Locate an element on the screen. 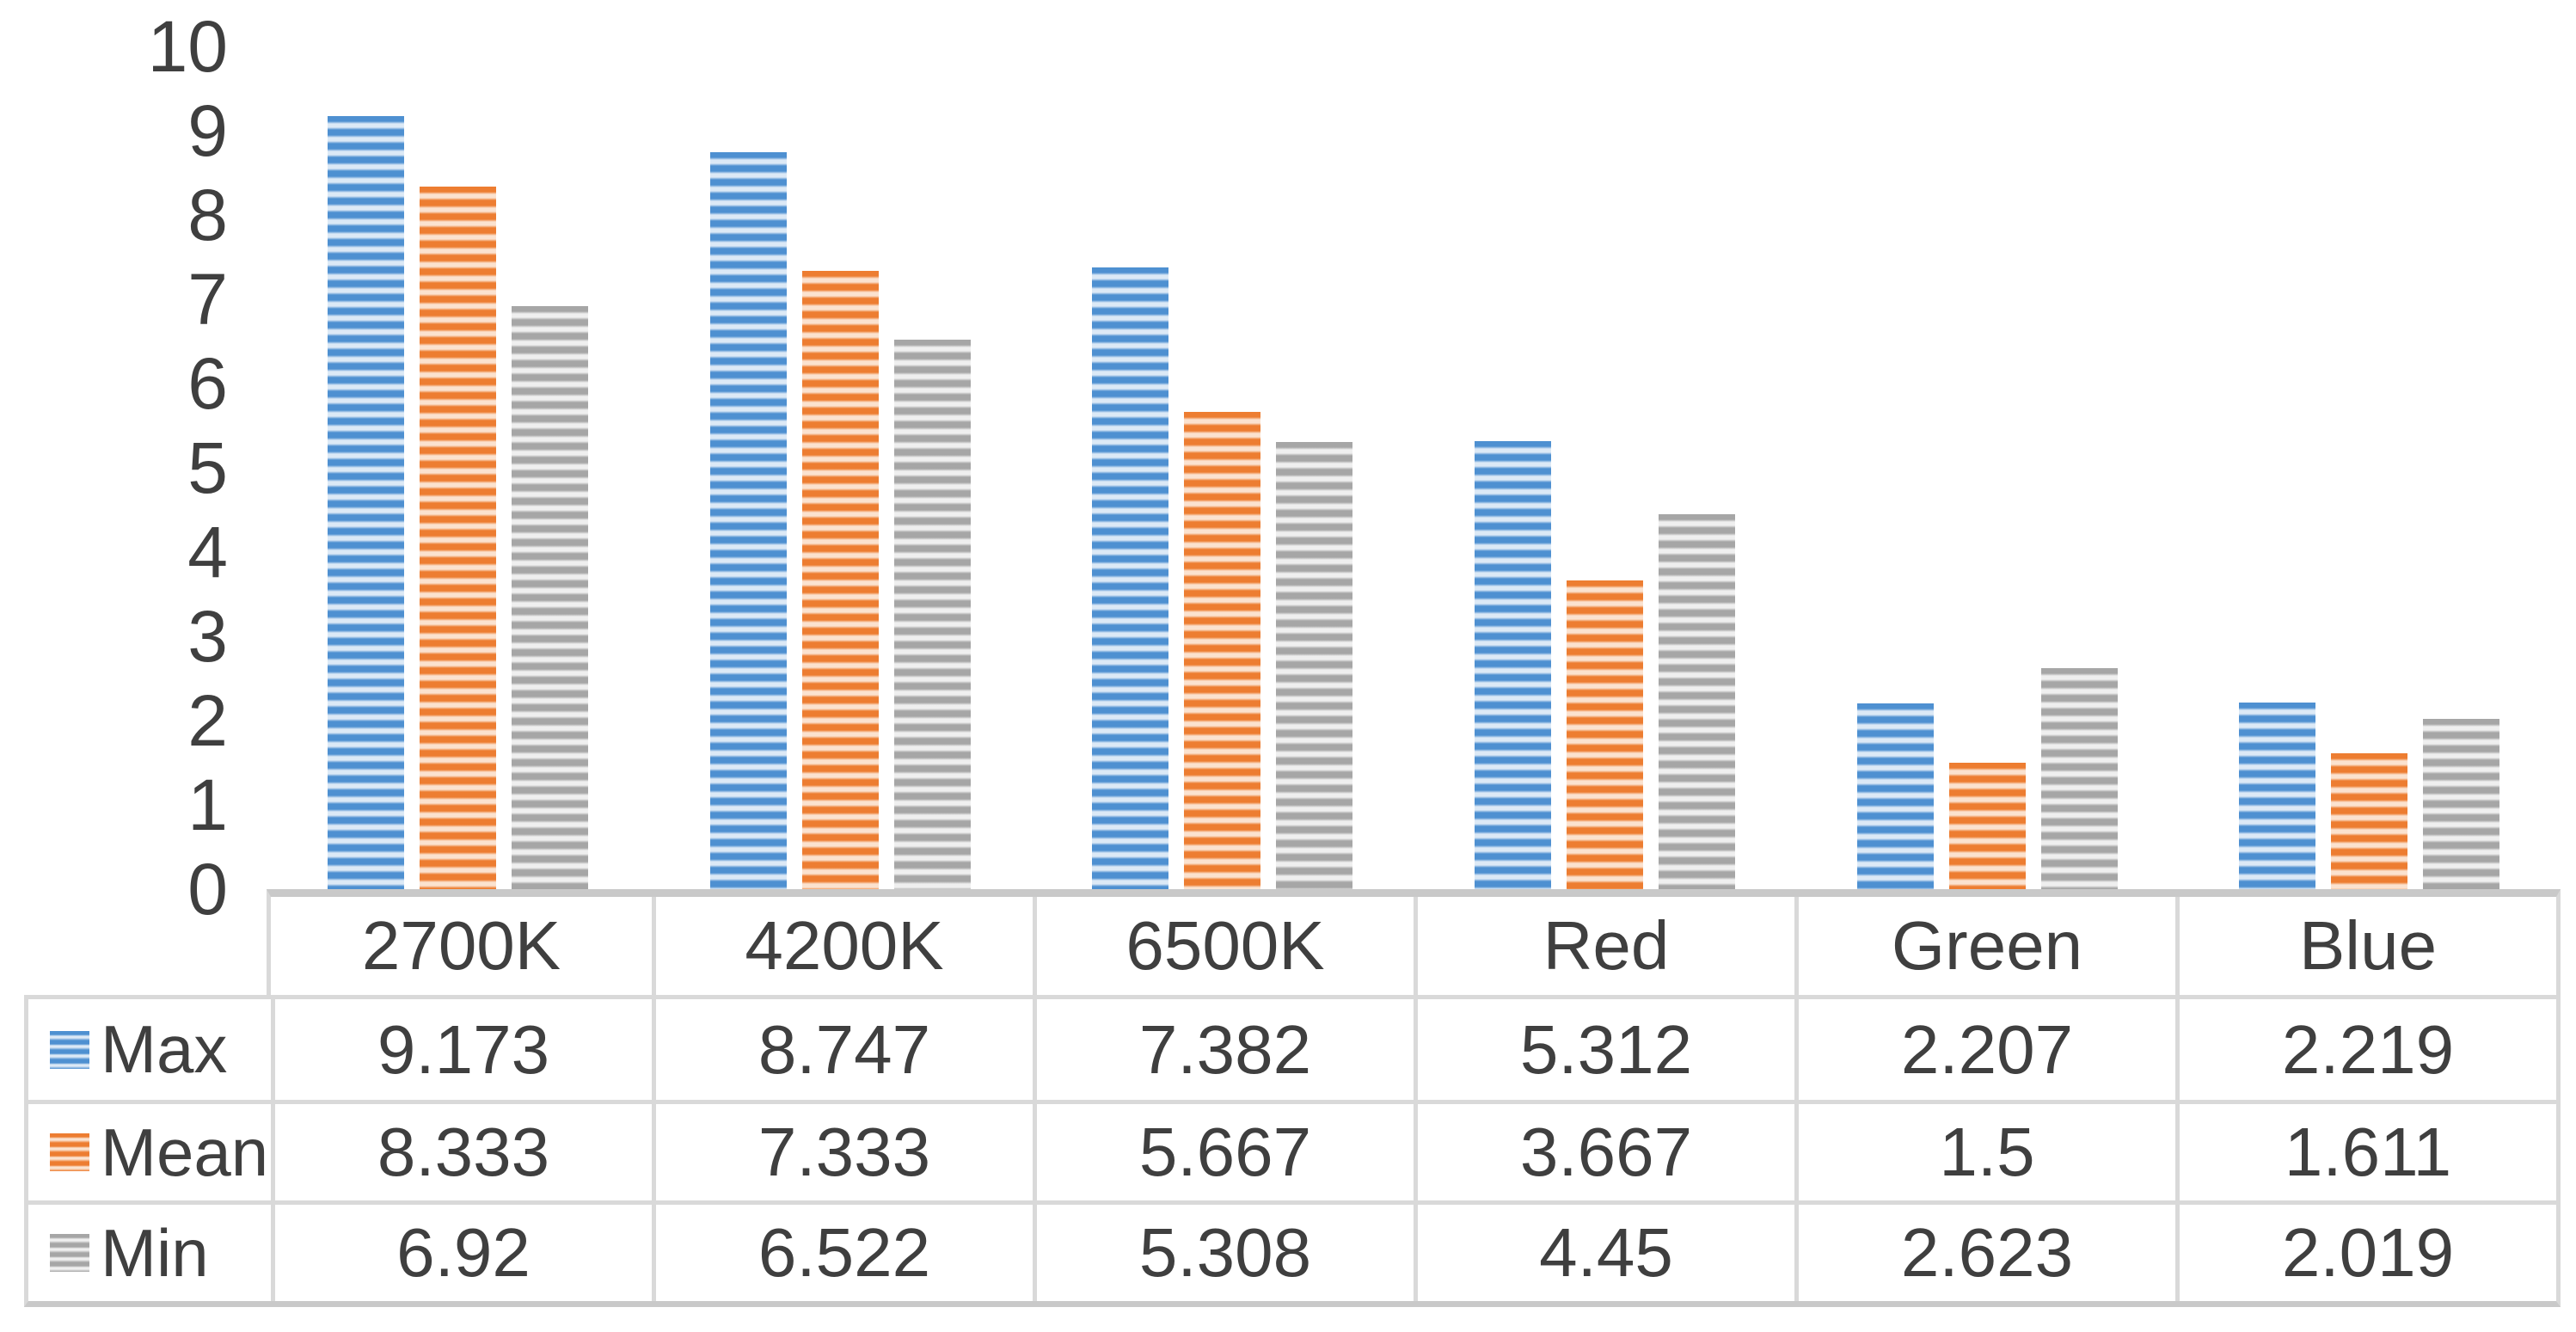  bar-mean-blue is located at coordinates (2369, 821).